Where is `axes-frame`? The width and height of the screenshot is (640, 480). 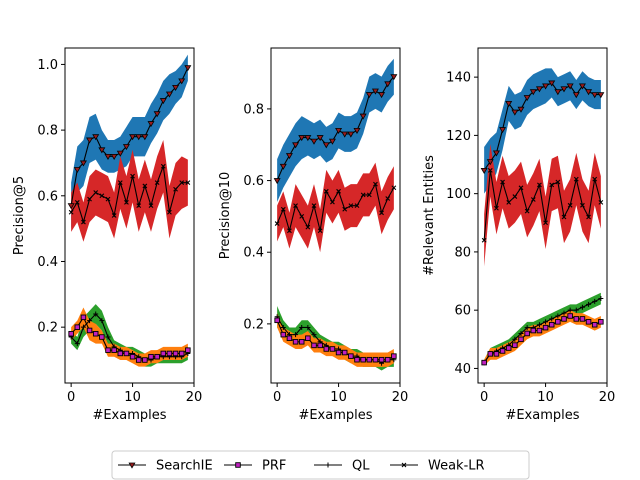
axes-frame is located at coordinates (335, 215).